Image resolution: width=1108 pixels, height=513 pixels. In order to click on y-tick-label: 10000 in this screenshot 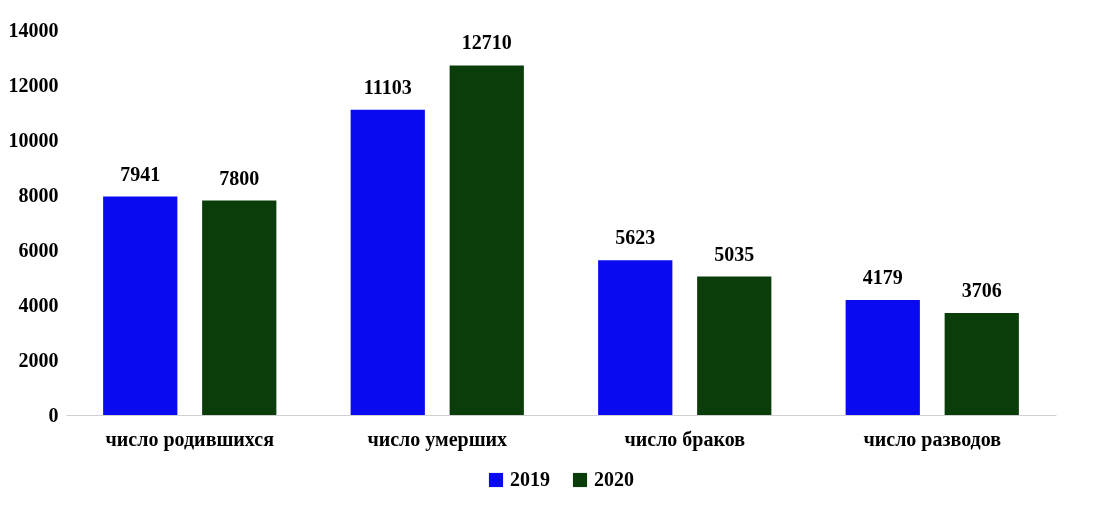, I will do `click(33, 139)`.